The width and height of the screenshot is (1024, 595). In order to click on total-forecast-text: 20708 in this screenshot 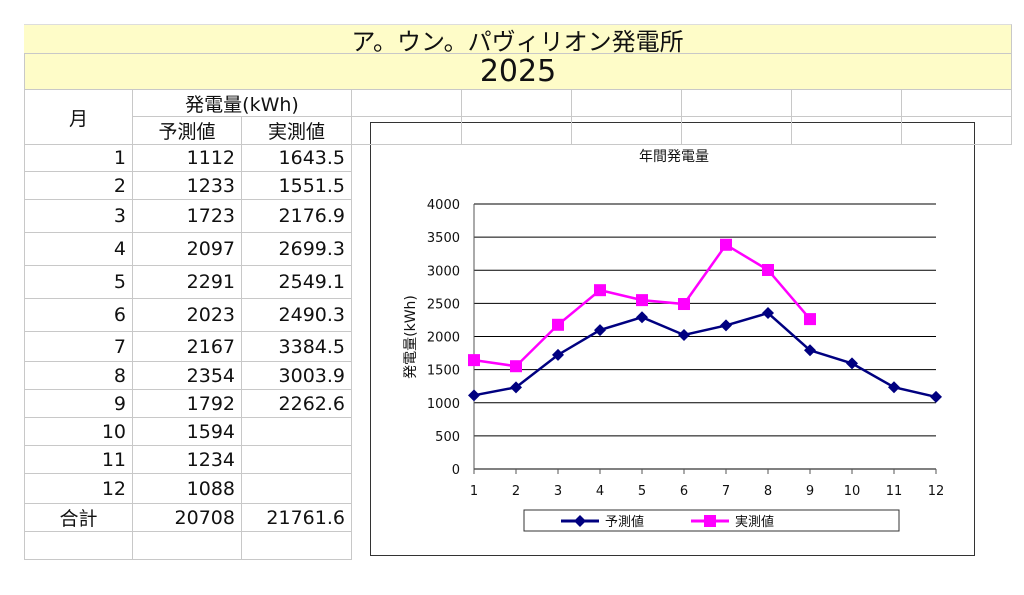, I will do `click(204, 517)`.